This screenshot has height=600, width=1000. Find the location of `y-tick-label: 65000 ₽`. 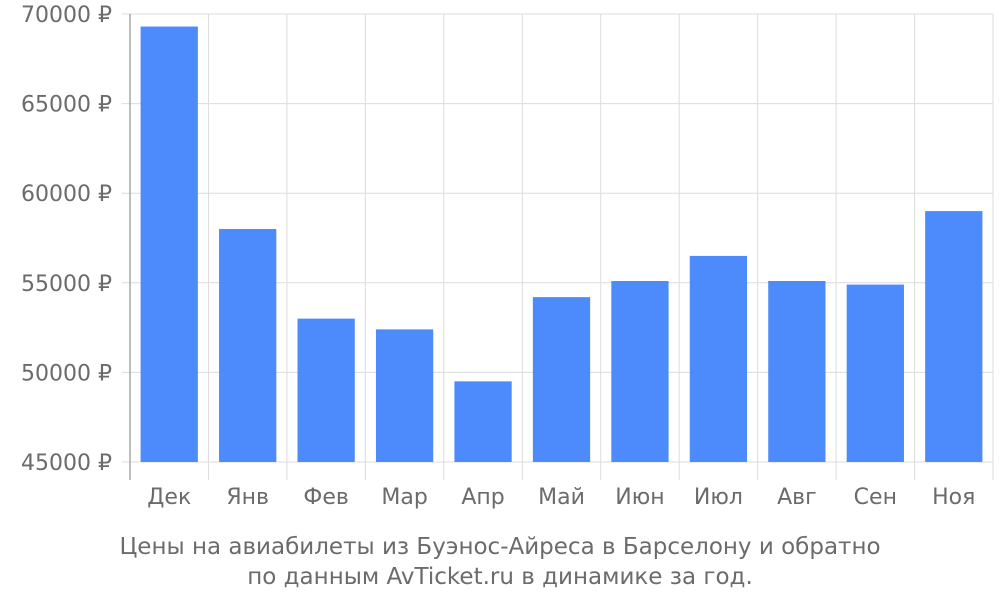

y-tick-label: 65000 ₽ is located at coordinates (66, 105).